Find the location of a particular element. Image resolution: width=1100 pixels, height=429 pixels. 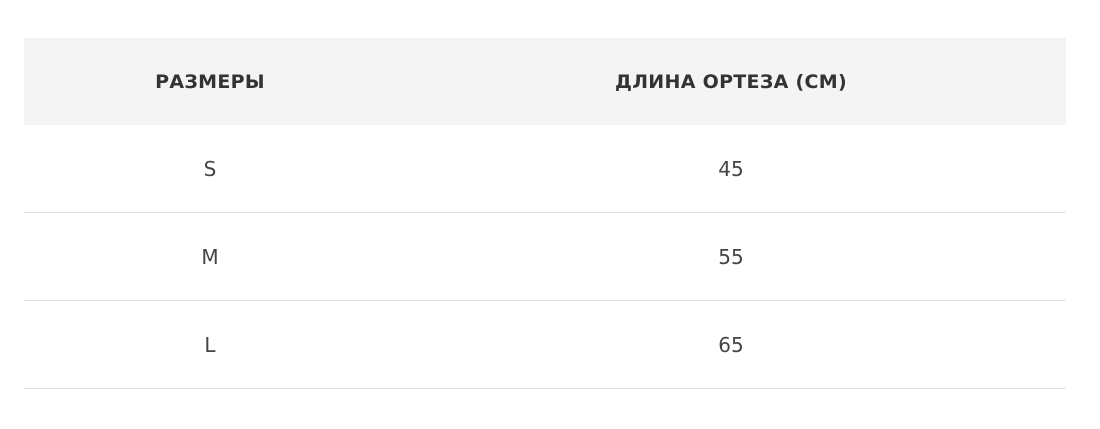

length-cell: 45 is located at coordinates (731, 169).